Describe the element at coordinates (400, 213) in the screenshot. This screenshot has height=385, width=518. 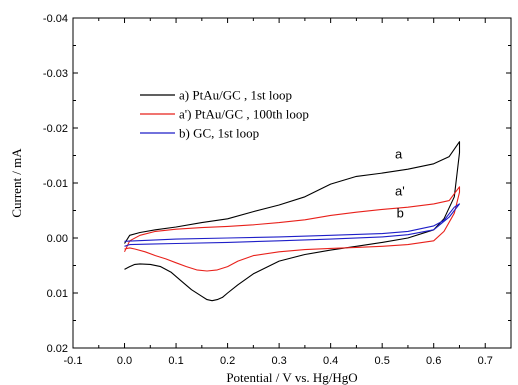
I see `curve-label-3: b` at that location.